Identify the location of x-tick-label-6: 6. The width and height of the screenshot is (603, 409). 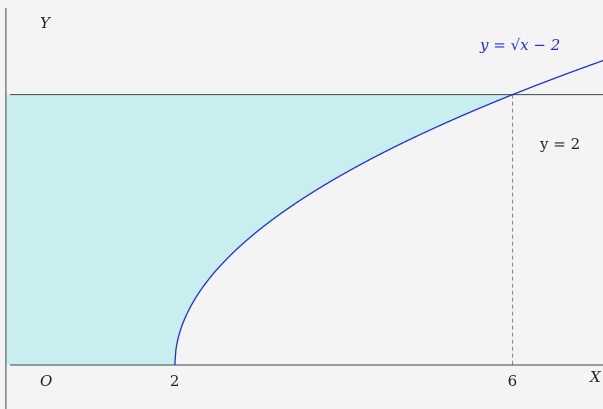
(513, 381).